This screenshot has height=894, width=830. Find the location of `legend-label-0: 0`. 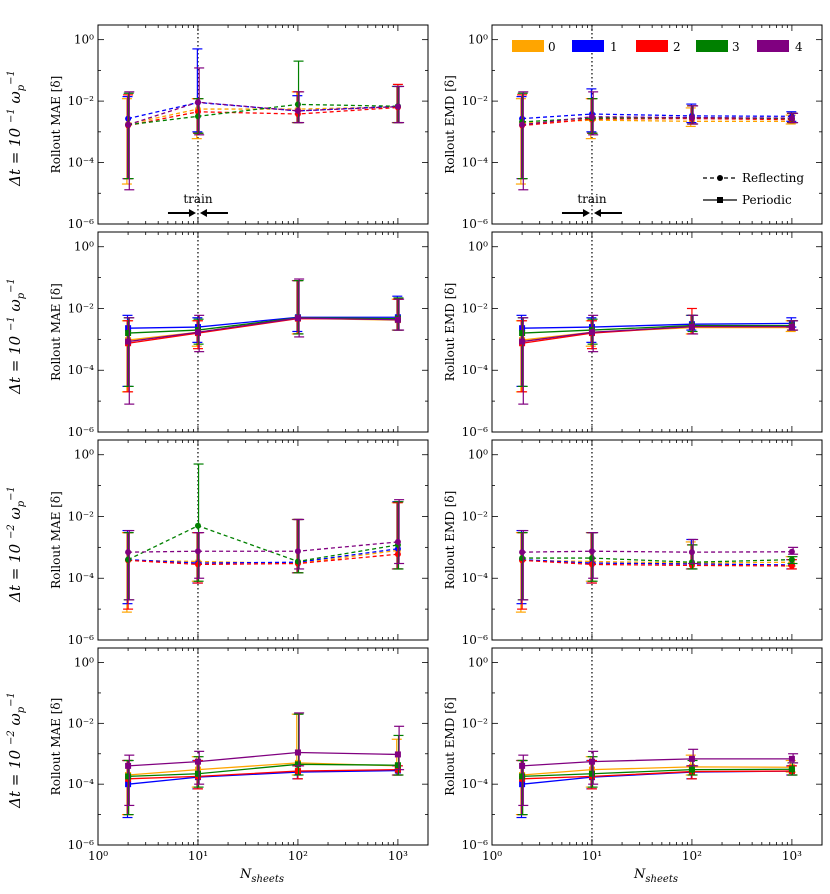

legend-label-0: 0 is located at coordinates (552, 47).